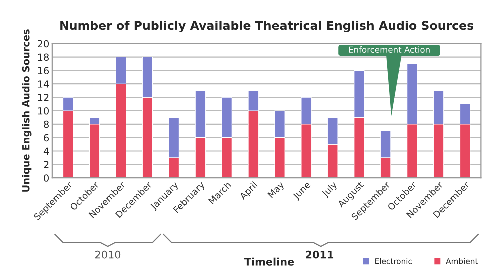  What do you see at coordinates (389, 50) in the screenshot?
I see `annotation: Enforcement Action` at bounding box center [389, 50].